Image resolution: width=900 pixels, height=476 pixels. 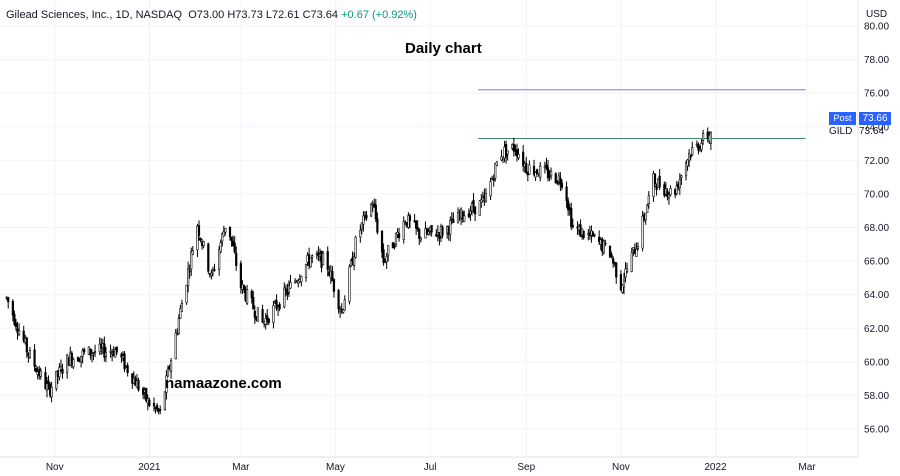 I want to click on price-change: +0.67 (+0.92%), so click(x=379, y=15).